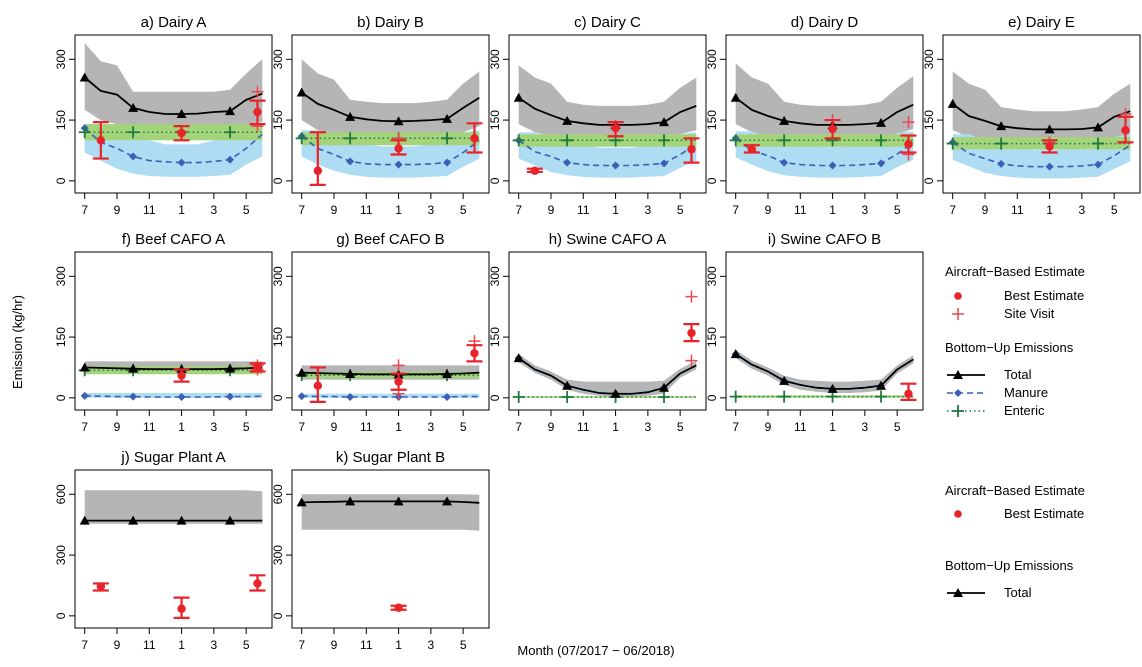 Image resolution: width=1142 pixels, height=667 pixels. Describe the element at coordinates (1018, 592) in the screenshot. I see `legend2-total-label: Total` at that location.